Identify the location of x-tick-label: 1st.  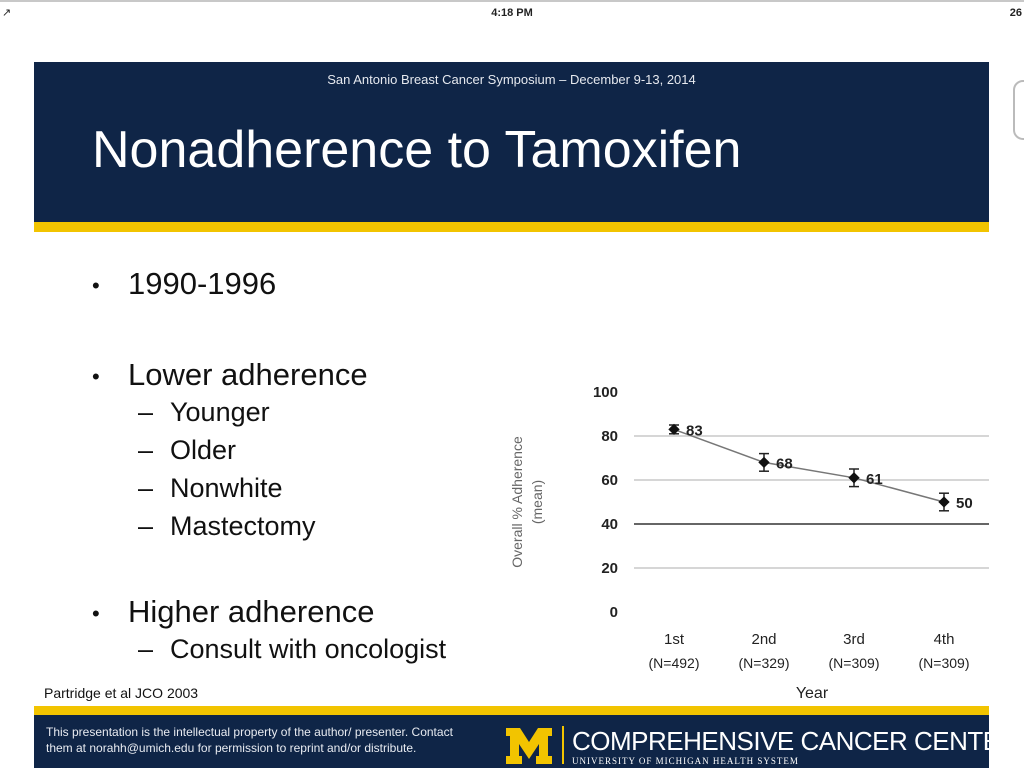
(674, 639).